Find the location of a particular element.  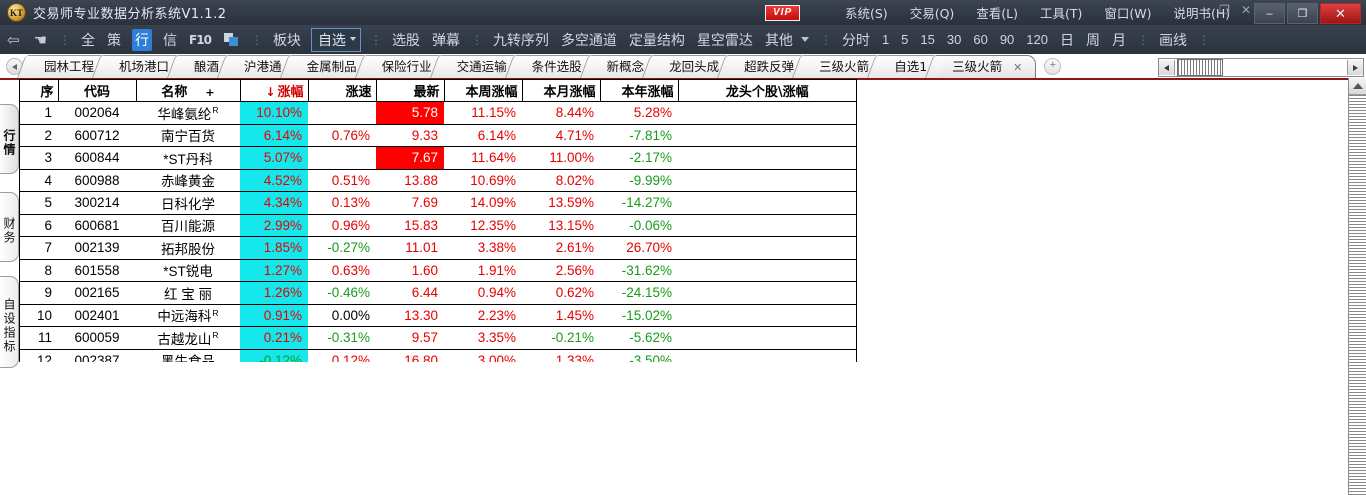

close-button: ✕ is located at coordinates (1340, 13).